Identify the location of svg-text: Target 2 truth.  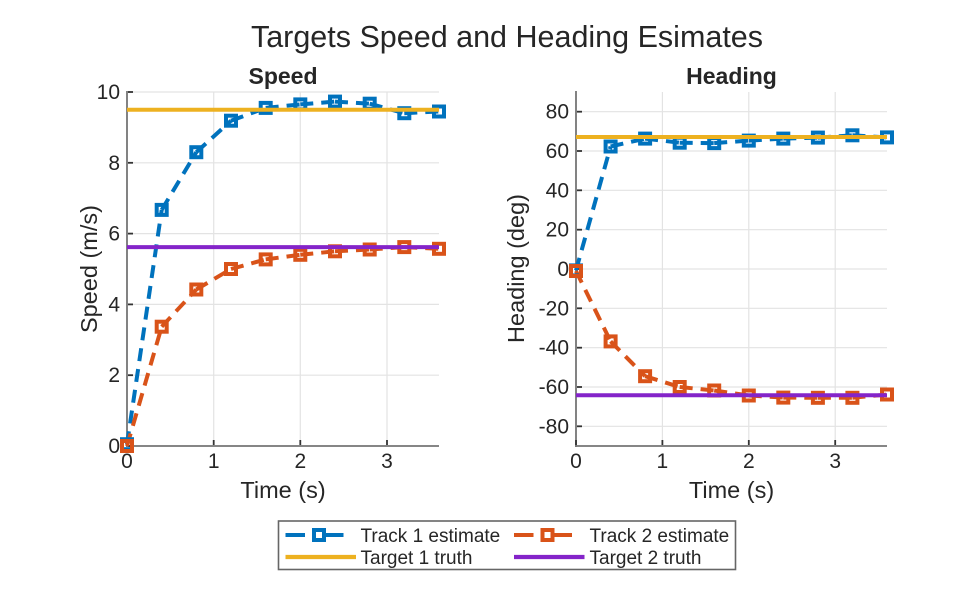
(646, 558).